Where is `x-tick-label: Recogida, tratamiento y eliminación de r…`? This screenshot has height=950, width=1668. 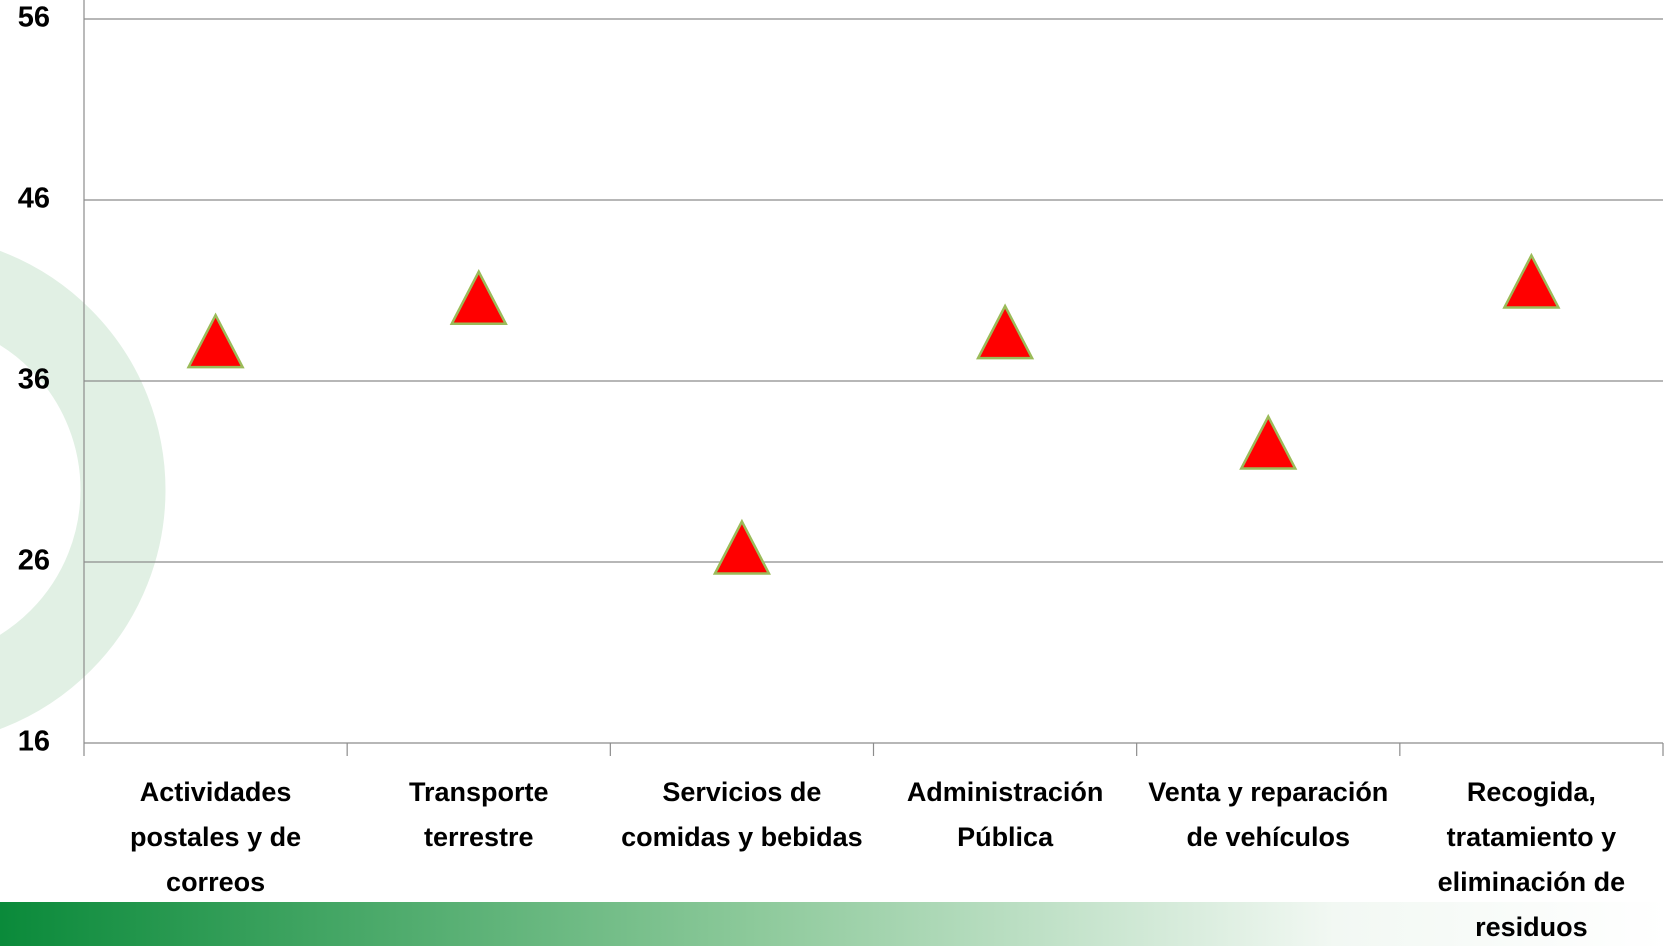
x-tick-label: Recogida, tratamiento y eliminación de r… is located at coordinates (1531, 859).